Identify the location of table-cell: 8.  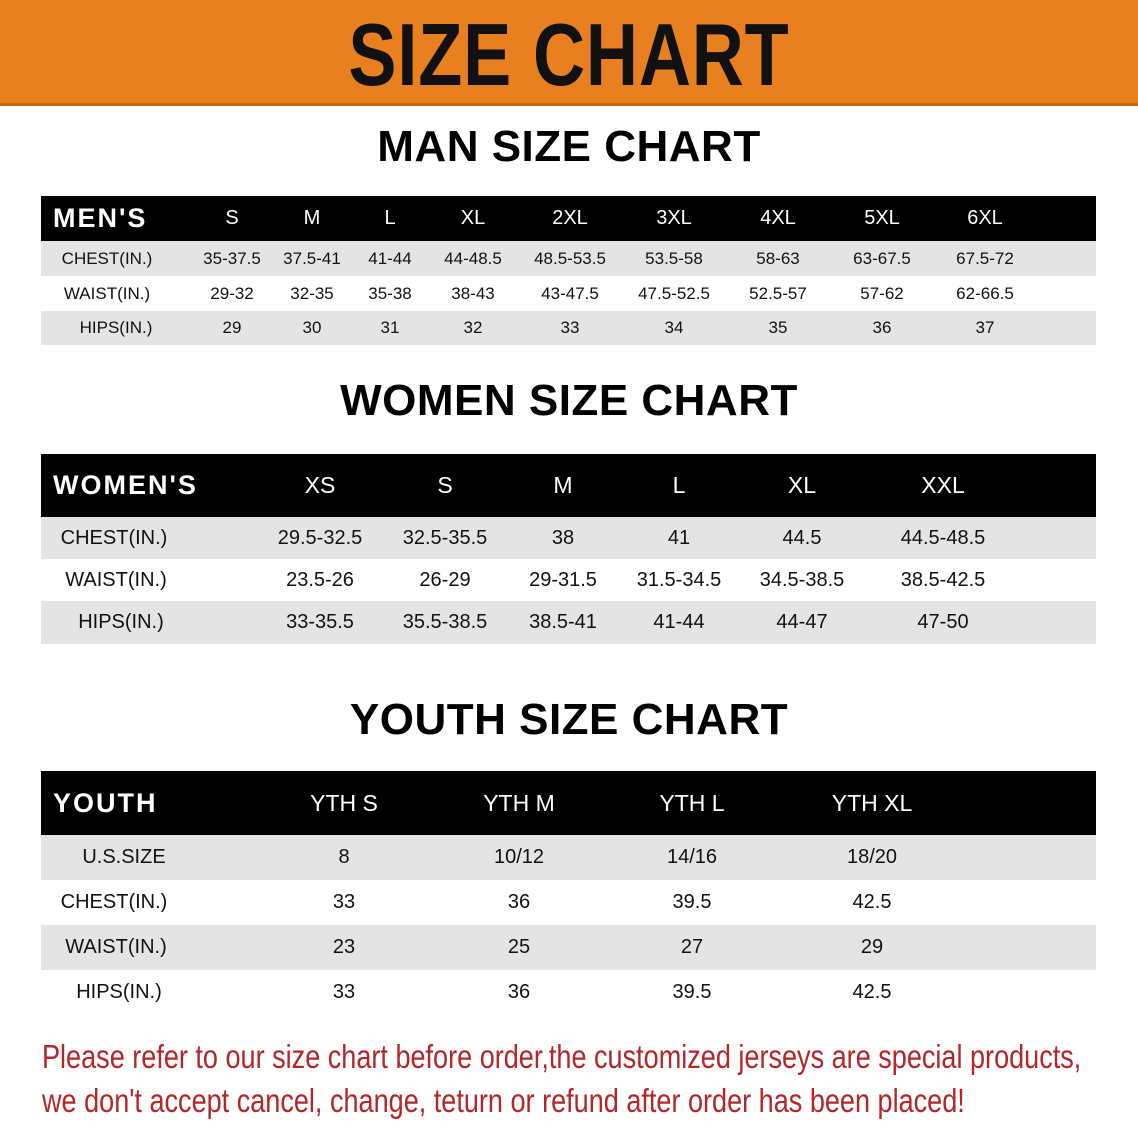
(344, 857).